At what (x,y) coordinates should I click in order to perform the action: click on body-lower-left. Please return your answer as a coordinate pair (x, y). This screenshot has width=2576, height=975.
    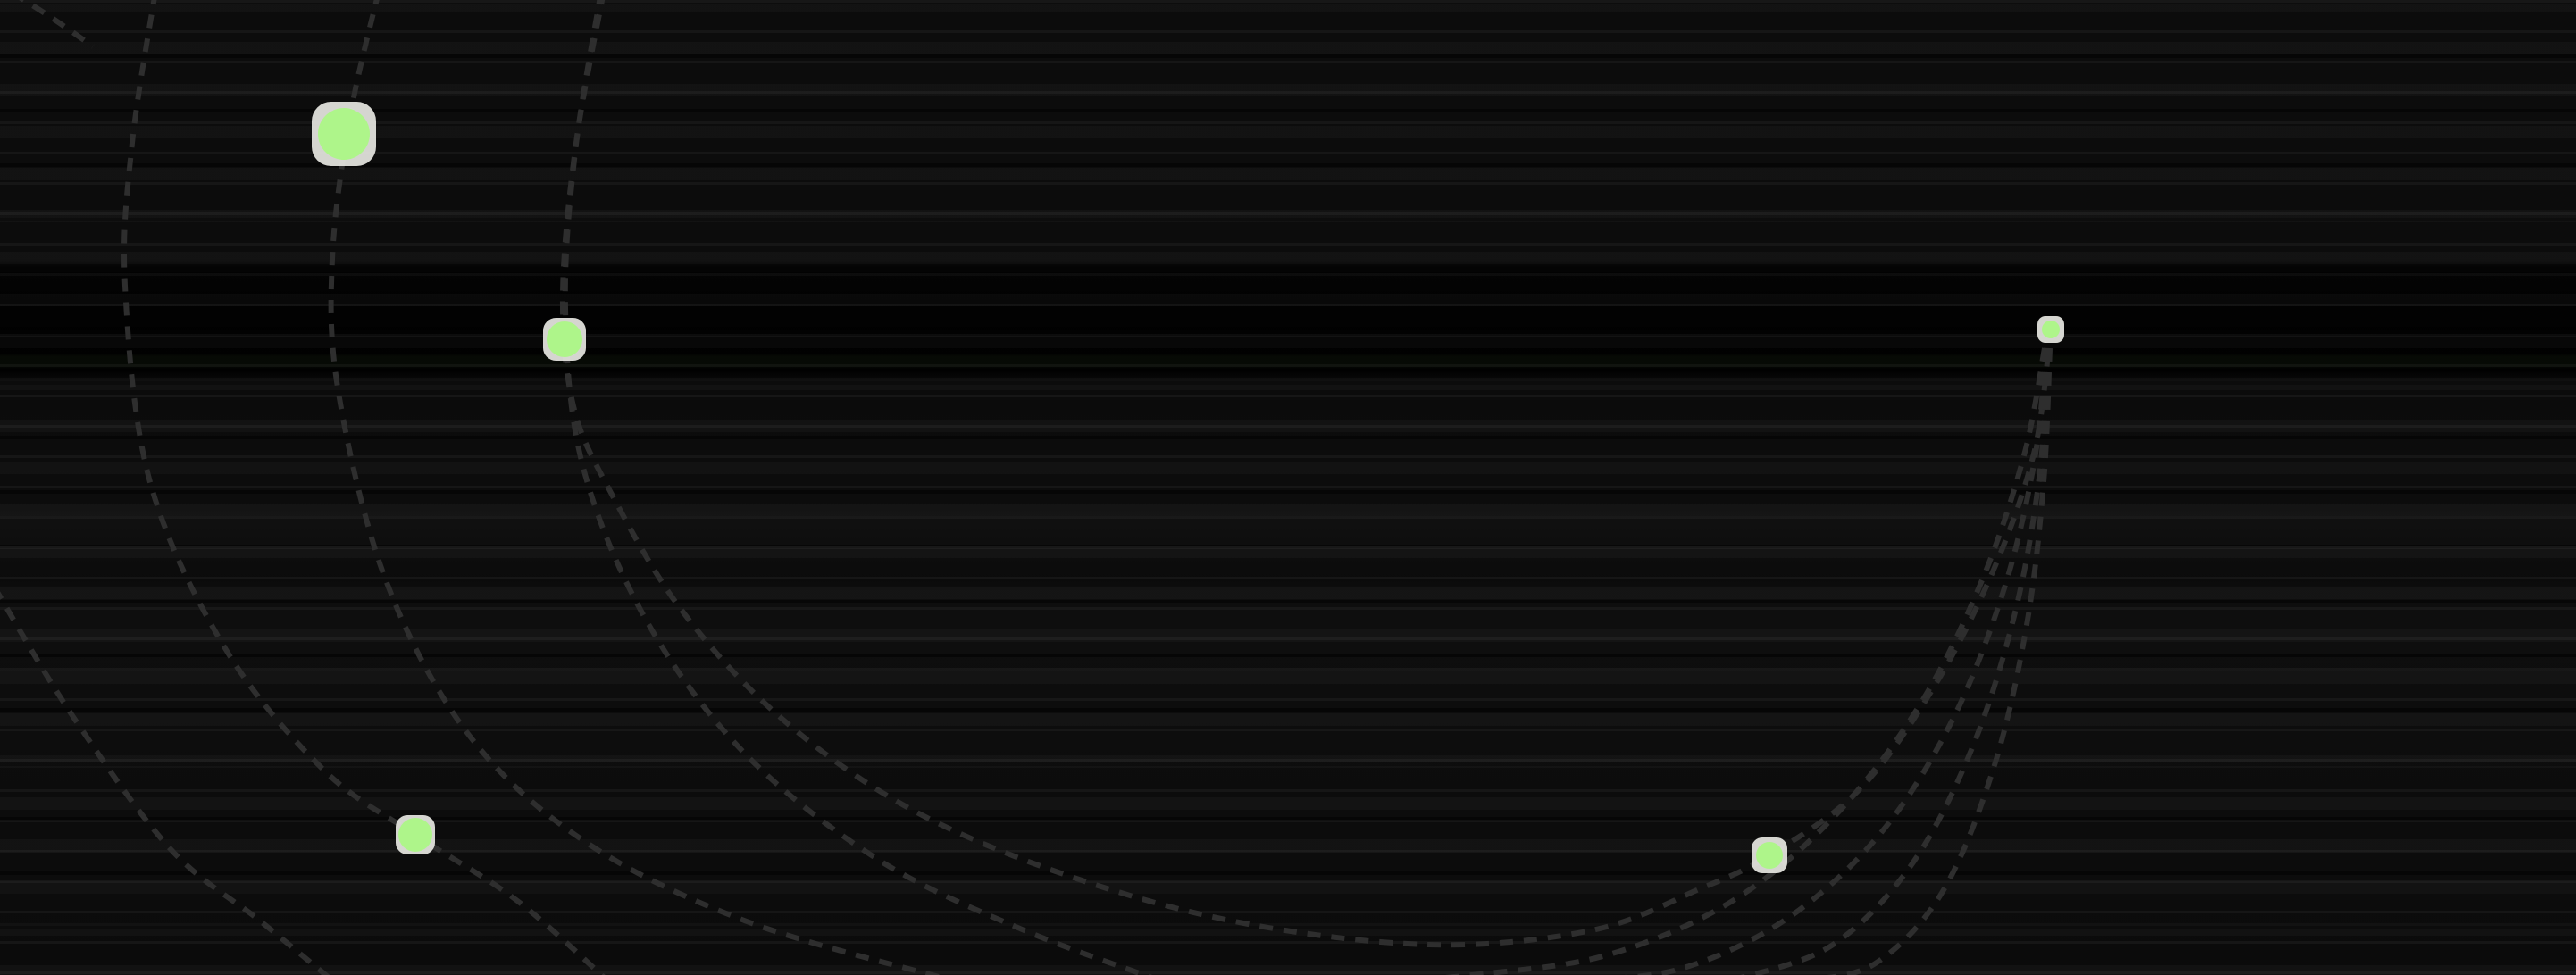
    Looking at the image, I should click on (416, 835).